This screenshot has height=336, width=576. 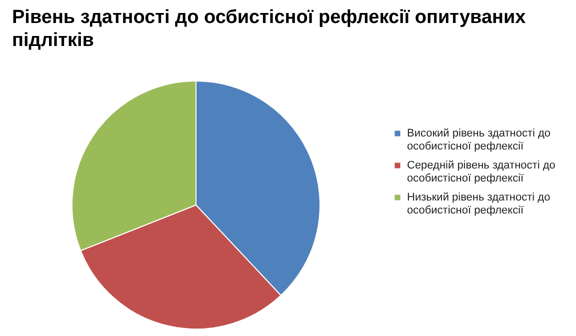 I want to click on legend-label: Середній рівень здатності до особистісної рефлексії, so click(x=481, y=172).